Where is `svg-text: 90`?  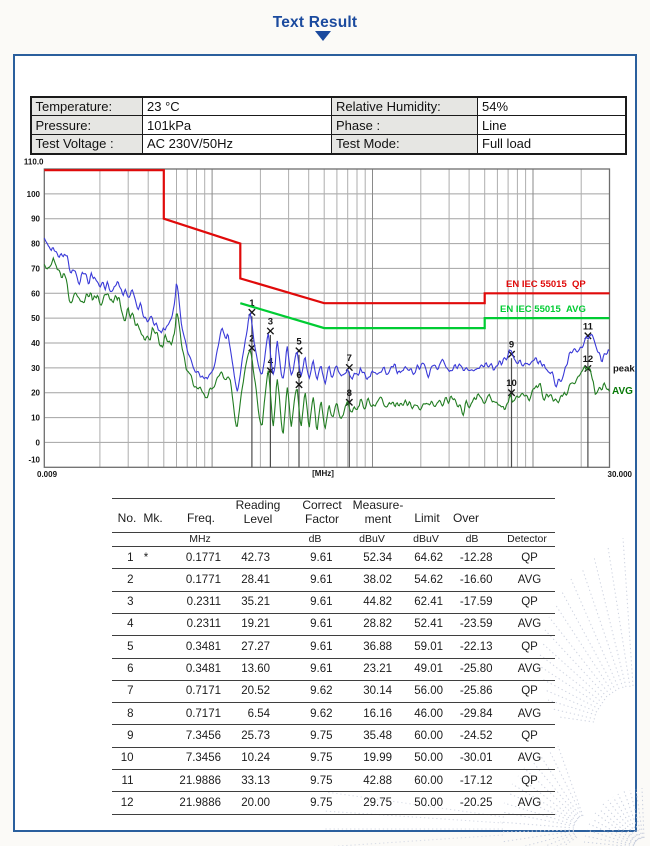 svg-text: 90 is located at coordinates (35, 219).